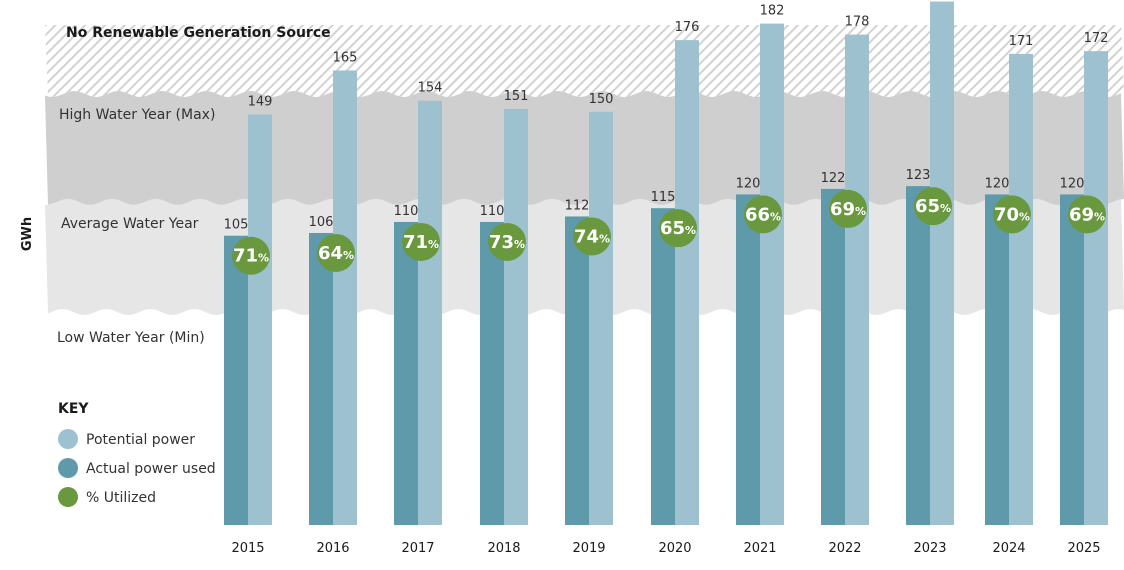 The image size is (1124, 570). I want to click on bar-actual-2018, so click(492, 373).